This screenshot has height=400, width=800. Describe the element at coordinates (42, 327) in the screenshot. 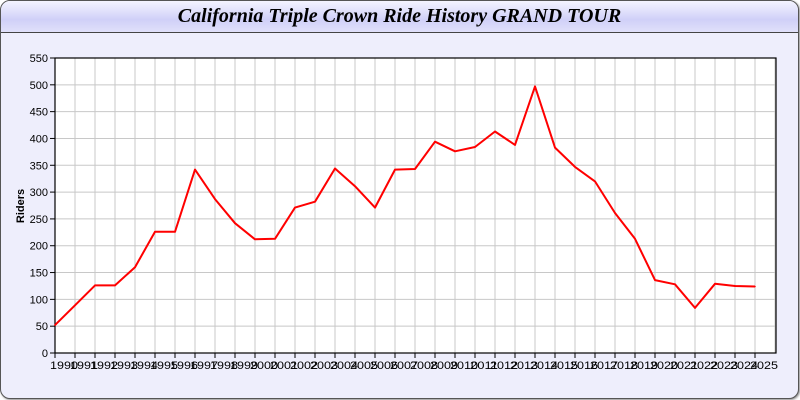

I see `y-tick-label: 50` at that location.